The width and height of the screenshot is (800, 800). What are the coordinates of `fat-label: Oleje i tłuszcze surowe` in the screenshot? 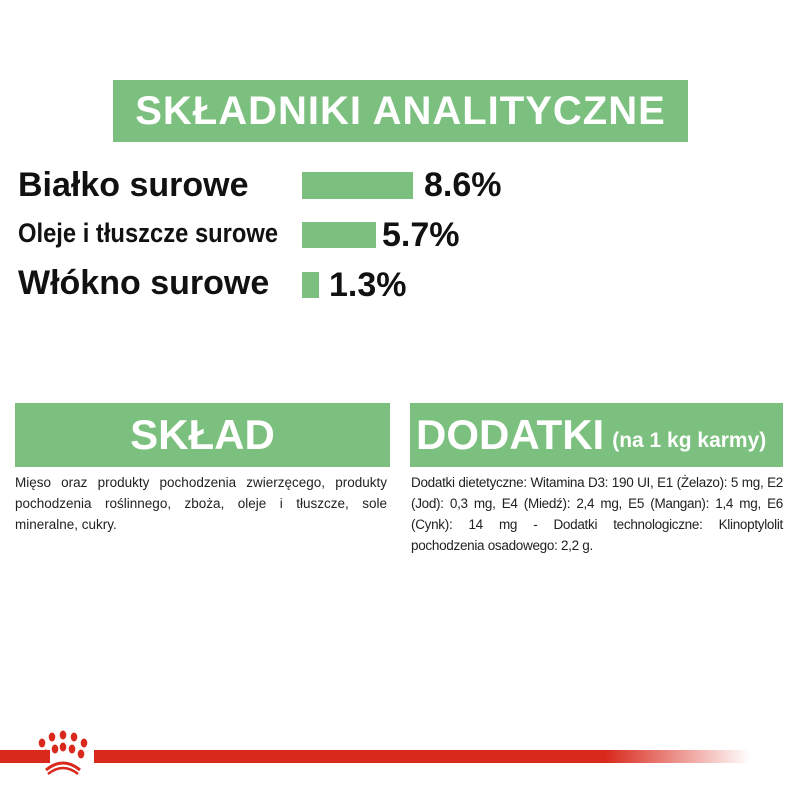 It's located at (148, 233).